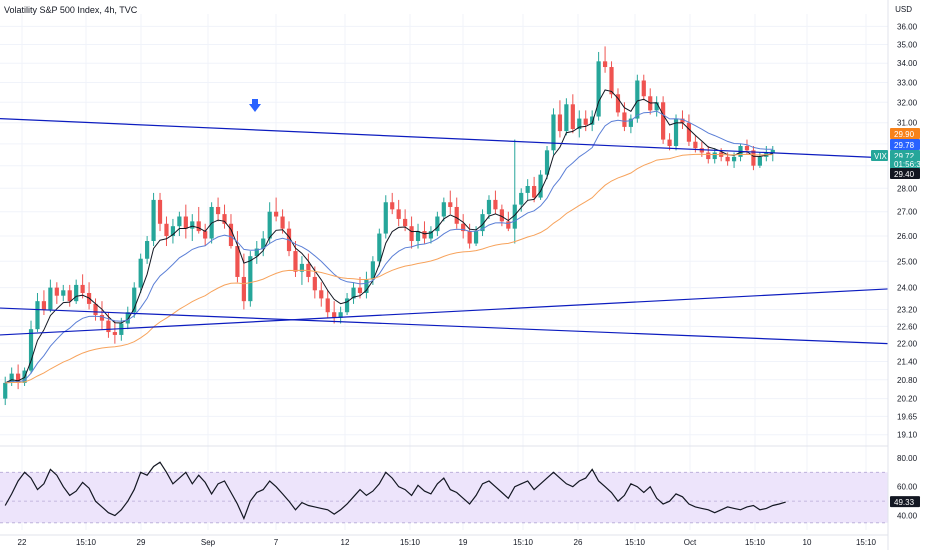 The image size is (932, 550). I want to click on currency-label: USD, so click(903, 9).